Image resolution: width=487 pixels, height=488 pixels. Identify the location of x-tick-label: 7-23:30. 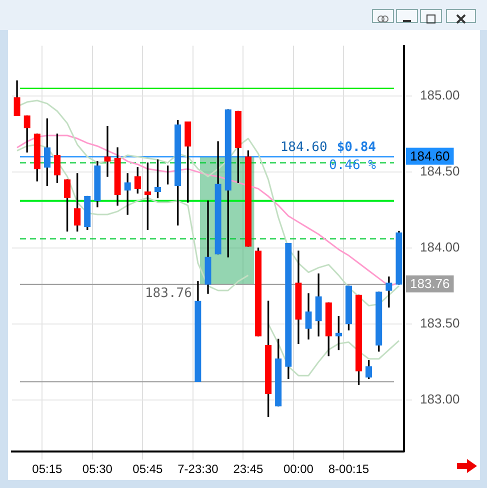
(198, 469).